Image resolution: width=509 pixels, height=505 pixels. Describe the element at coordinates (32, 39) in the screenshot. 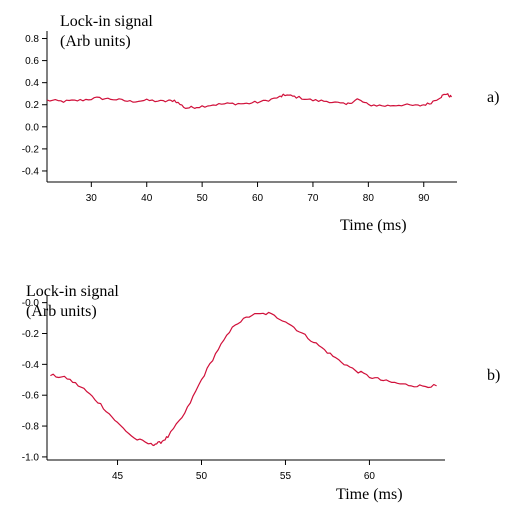

I see `panel-a-ytick-label: 0.8` at that location.